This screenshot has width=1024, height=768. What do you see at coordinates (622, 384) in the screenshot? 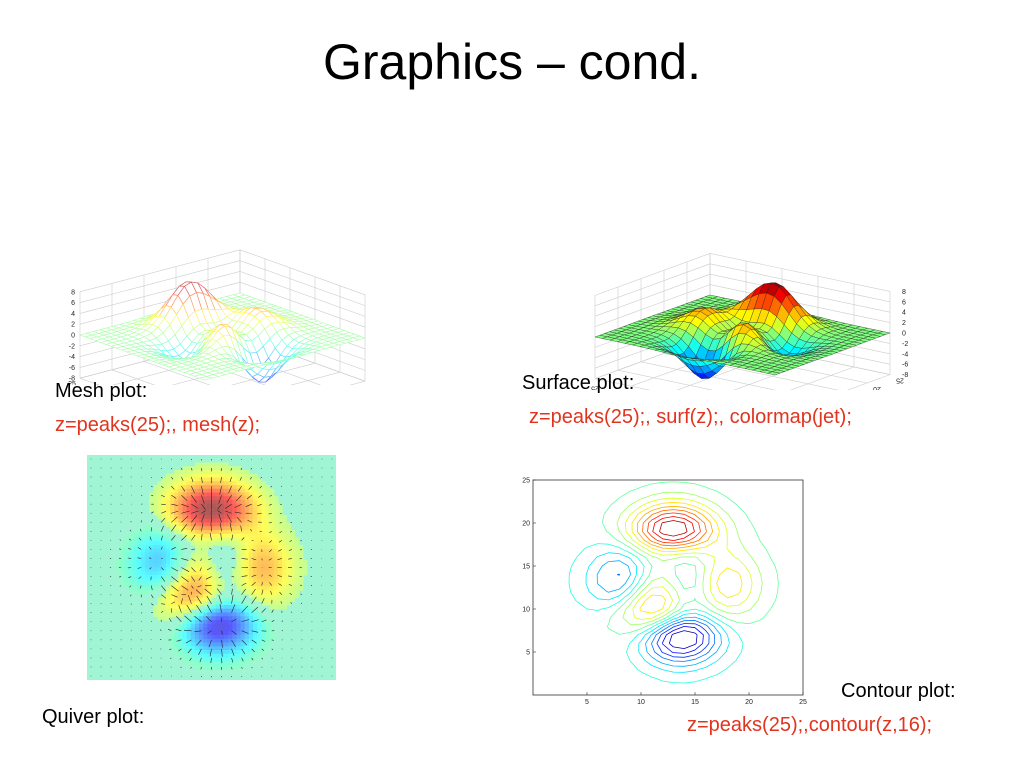
I see `floor-gridline` at bounding box center [622, 384].